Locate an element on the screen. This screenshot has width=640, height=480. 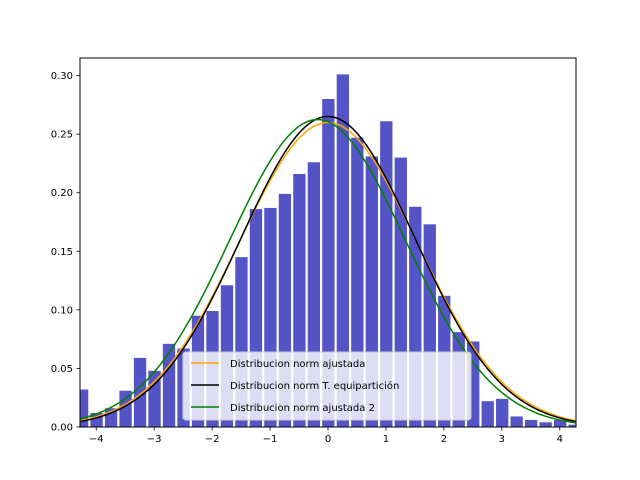
x-tick-label: −3 is located at coordinates (154, 439).